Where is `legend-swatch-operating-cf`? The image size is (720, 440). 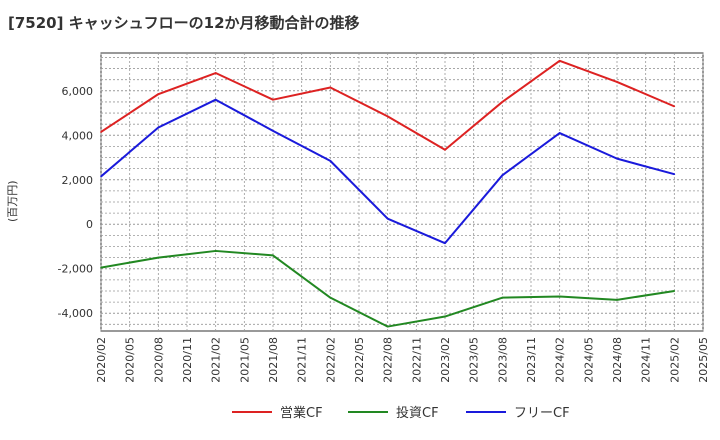 legend-swatch-operating-cf is located at coordinates (252, 411).